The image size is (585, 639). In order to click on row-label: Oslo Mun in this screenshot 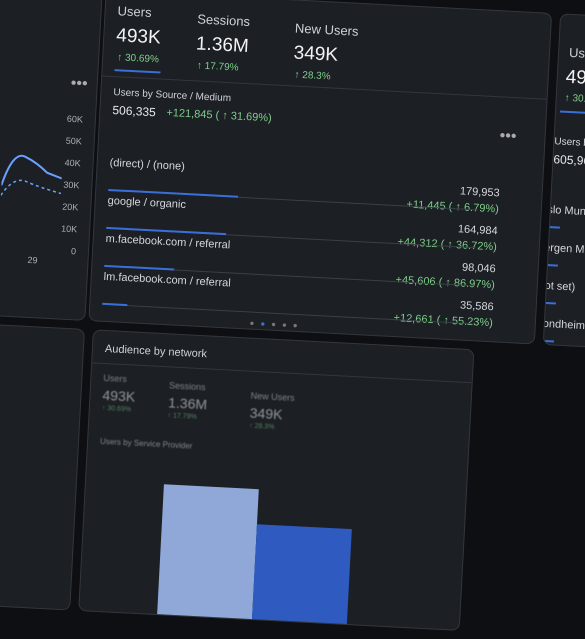, I will do `click(563, 210)`.